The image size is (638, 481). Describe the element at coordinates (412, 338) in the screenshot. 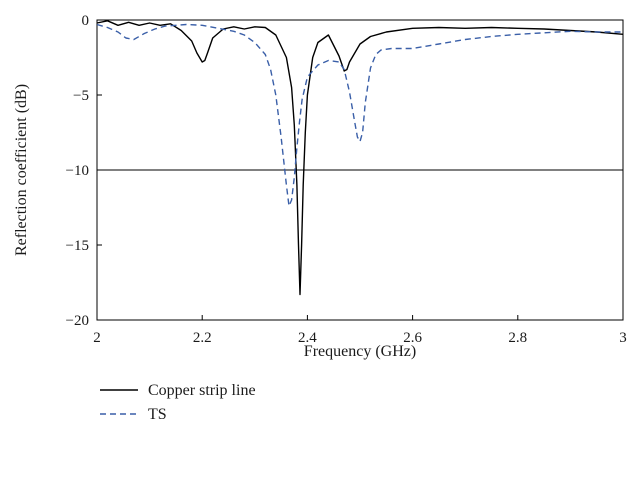

I see `x-tick-label: 2.6` at that location.